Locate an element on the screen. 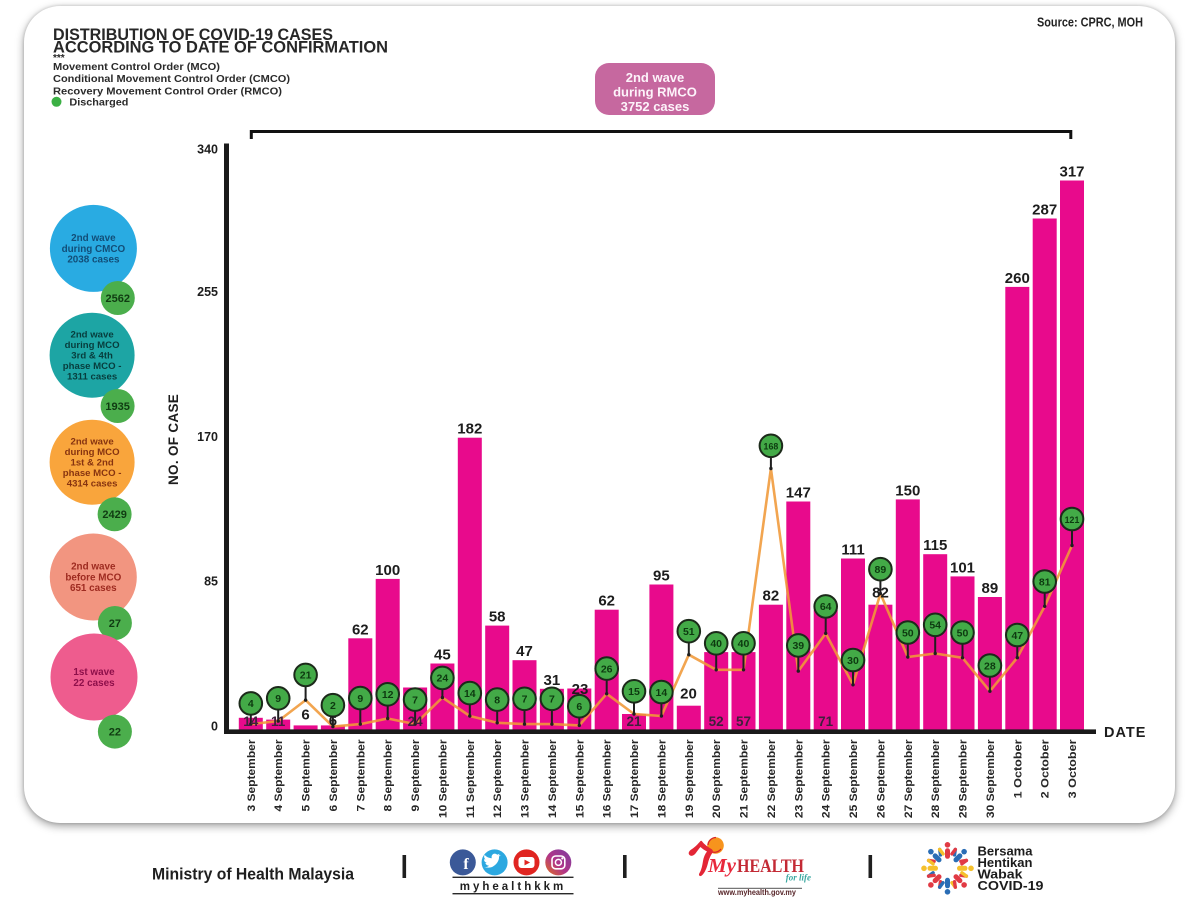  svg-text: 1st & 2nd is located at coordinates (92, 463).